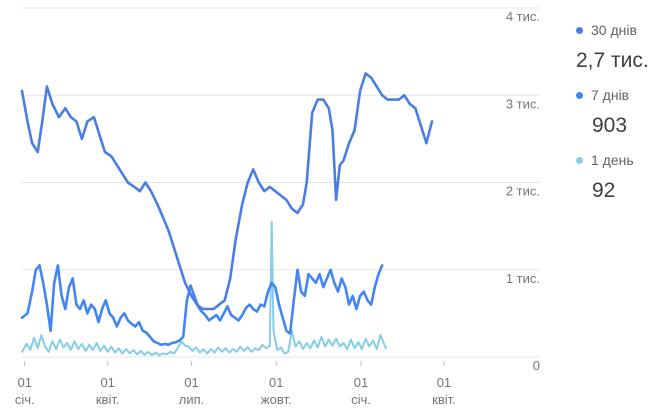  Describe the element at coordinates (579, 95) in the screenshot. I see `series-dot-7-days-icon` at that location.